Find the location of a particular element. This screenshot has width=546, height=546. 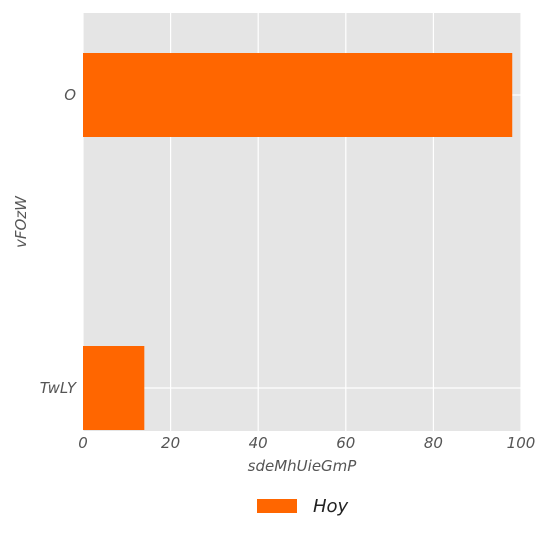

bar-TwLY is located at coordinates (114, 388).